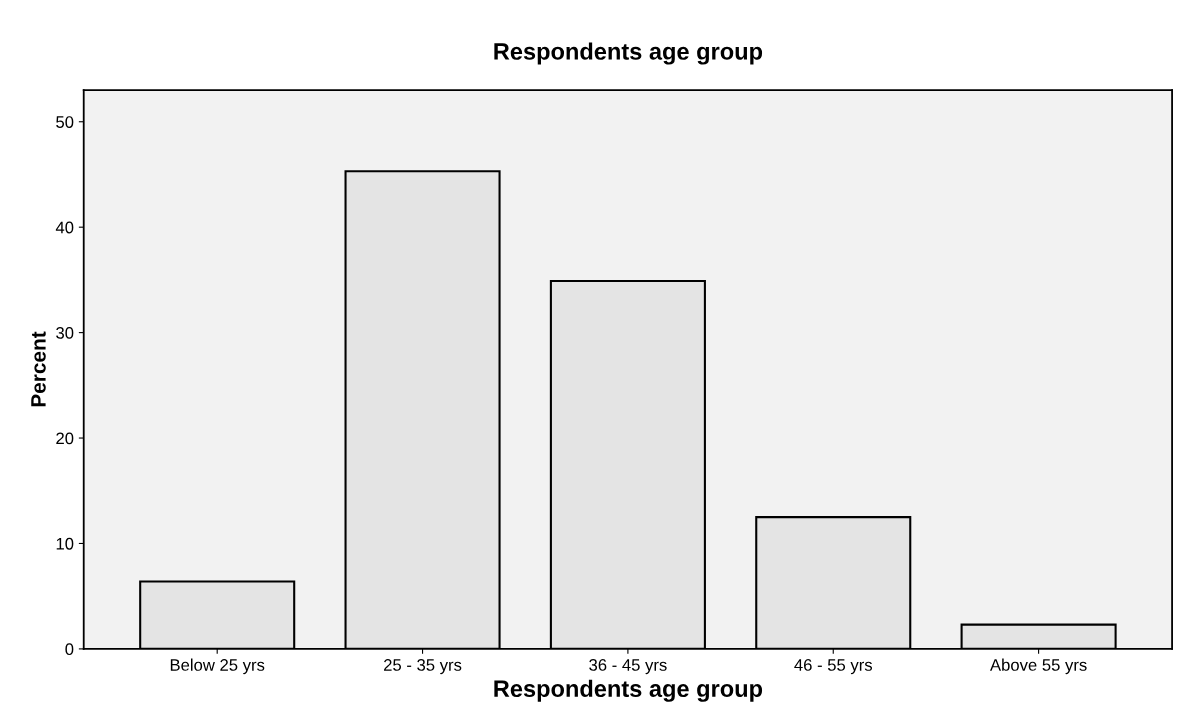  What do you see at coordinates (65, 438) in the screenshot?
I see `y-tick-label: 20` at bounding box center [65, 438].